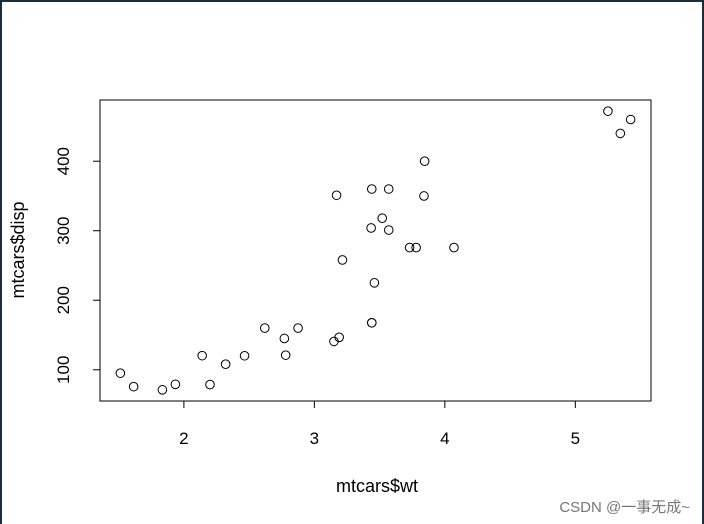 The image size is (704, 524). What do you see at coordinates (18, 249) in the screenshot?
I see `y-axis-title: mtcars$disp` at bounding box center [18, 249].